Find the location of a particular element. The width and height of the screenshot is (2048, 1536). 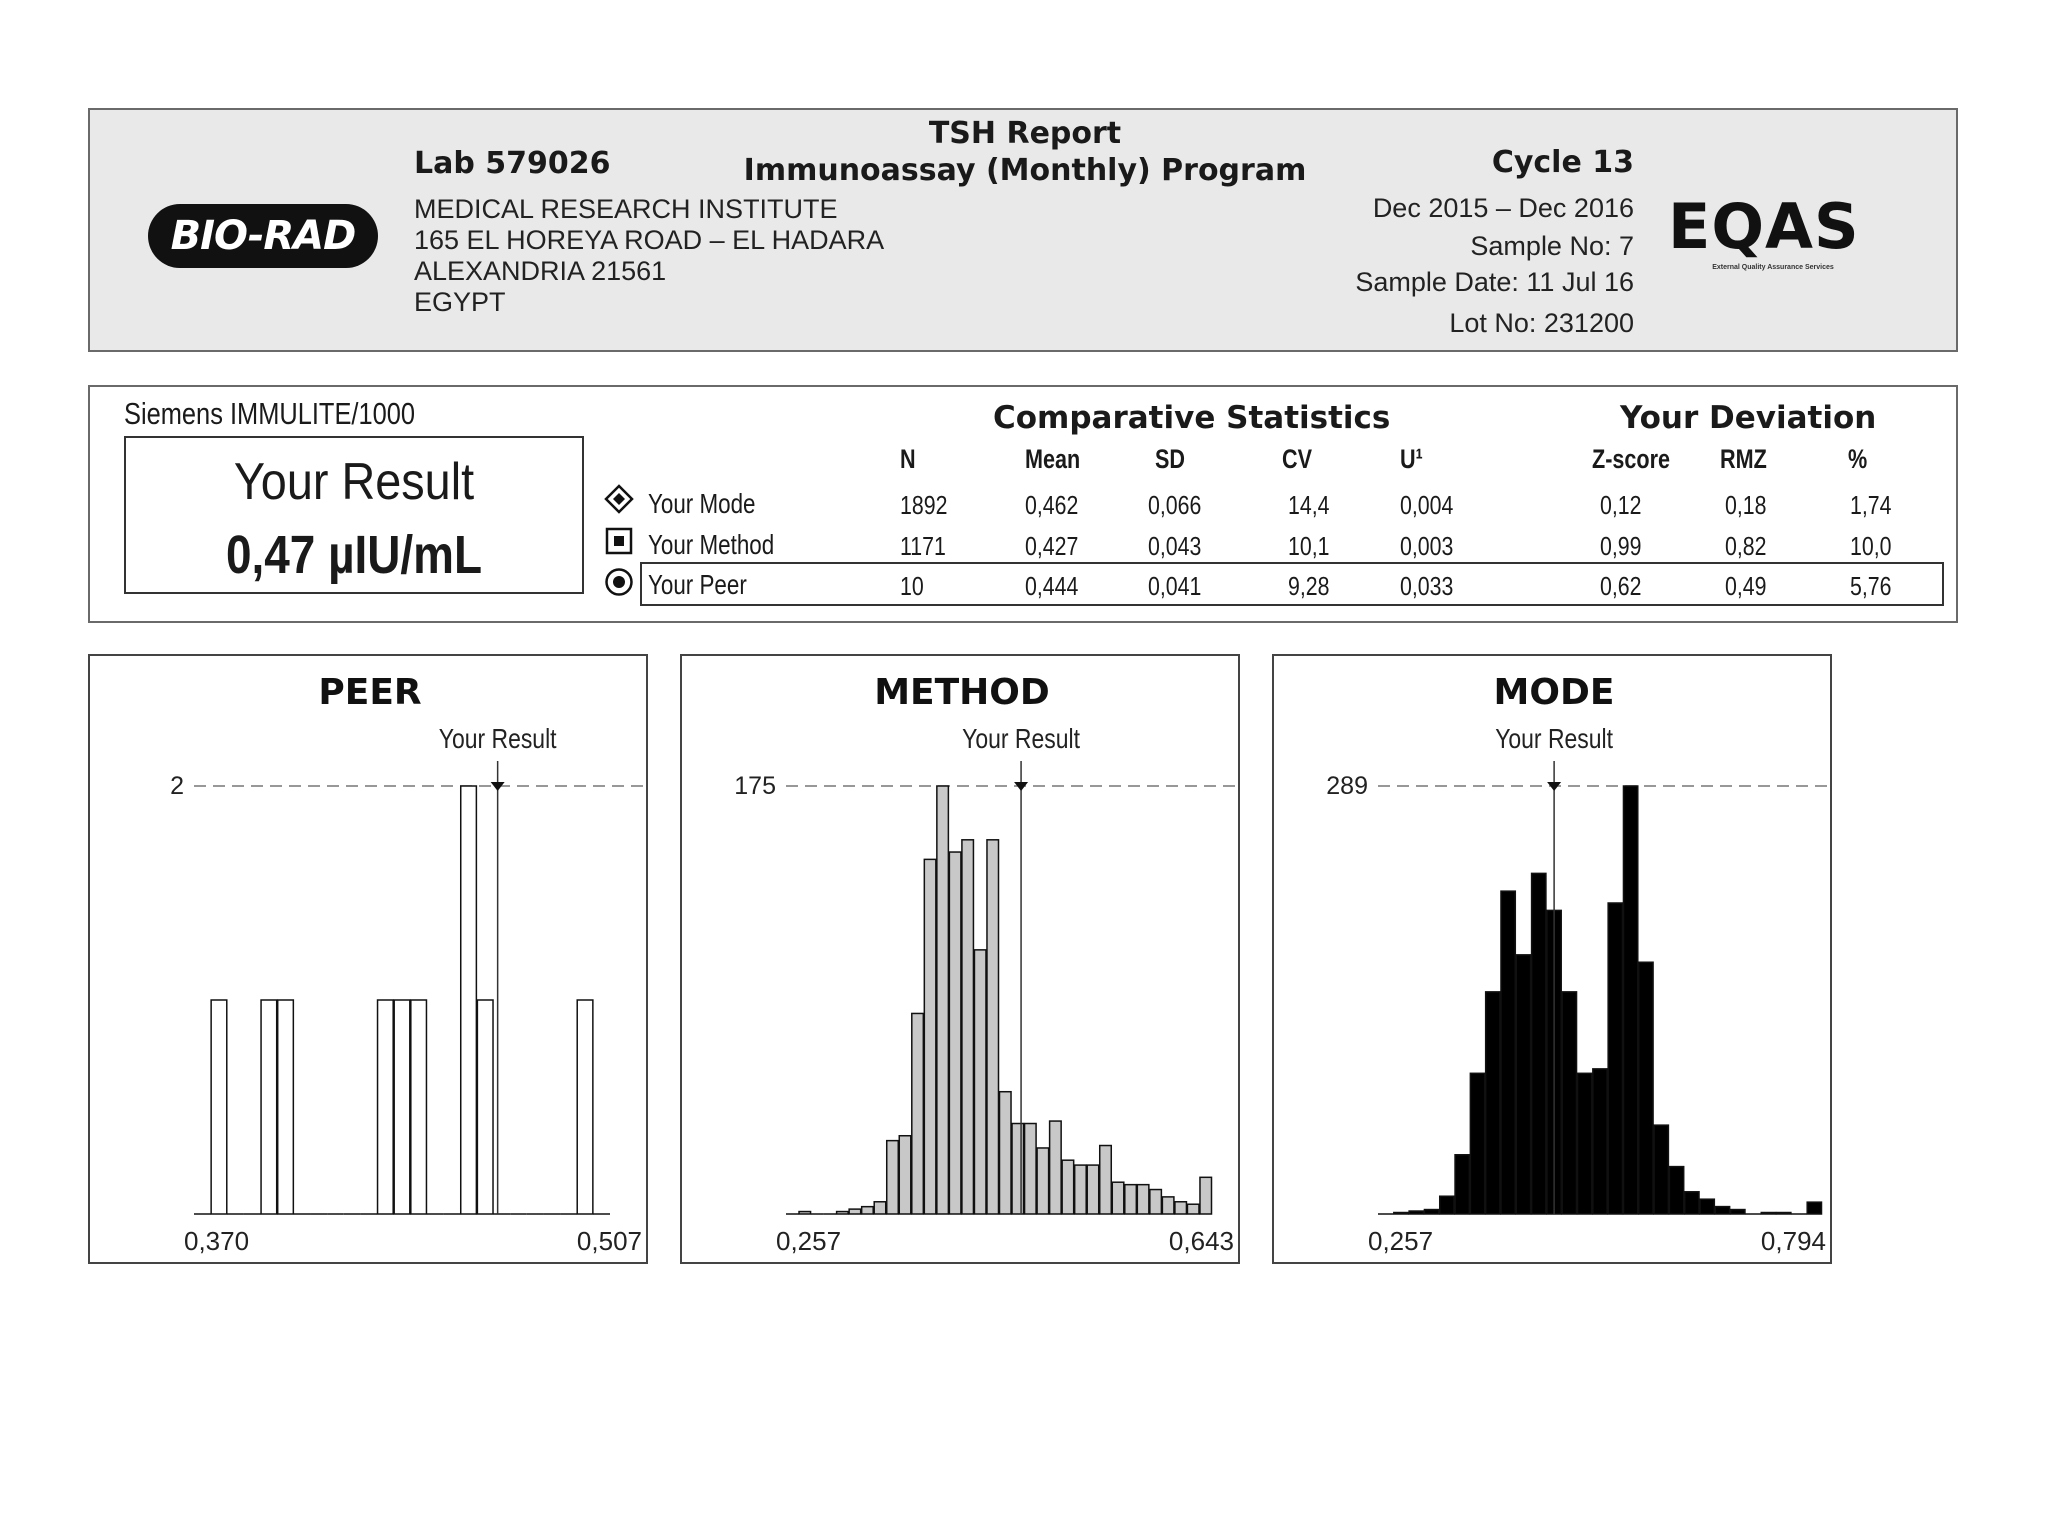

y-max-label: 2 is located at coordinates (177, 786).